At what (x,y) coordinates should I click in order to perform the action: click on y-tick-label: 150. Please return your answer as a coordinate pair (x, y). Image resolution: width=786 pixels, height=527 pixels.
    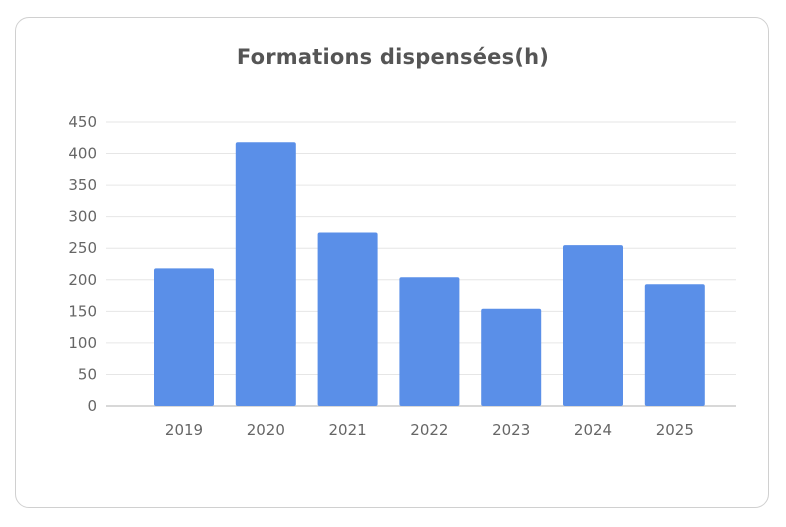
    Looking at the image, I should click on (82, 311).